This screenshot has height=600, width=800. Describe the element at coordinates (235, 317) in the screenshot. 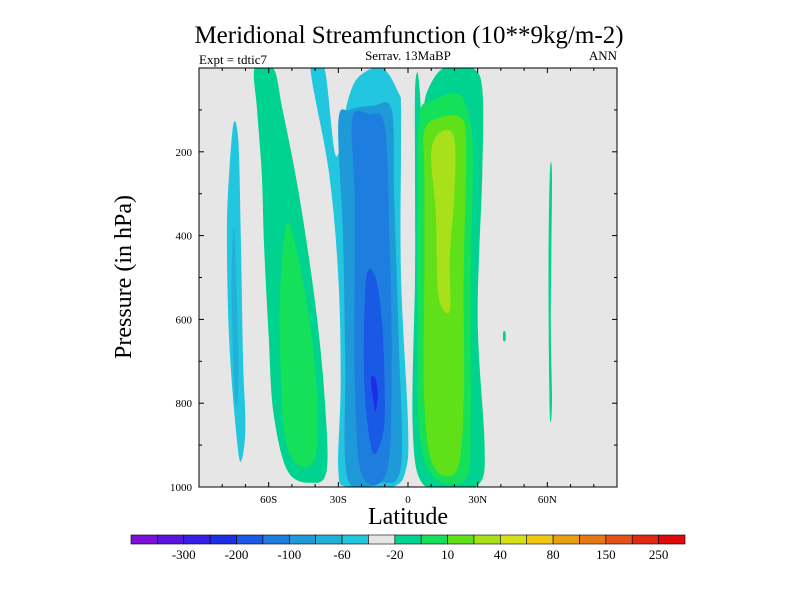

I see `contour-sh-polar-negative-core` at that location.